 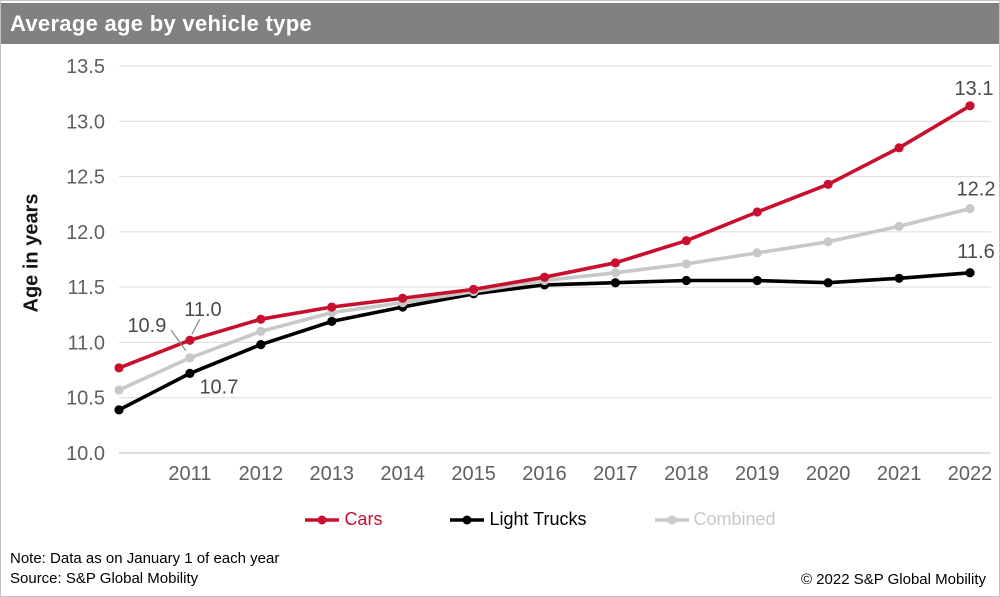 I want to click on data-point-cars-2012, so click(x=261, y=319).